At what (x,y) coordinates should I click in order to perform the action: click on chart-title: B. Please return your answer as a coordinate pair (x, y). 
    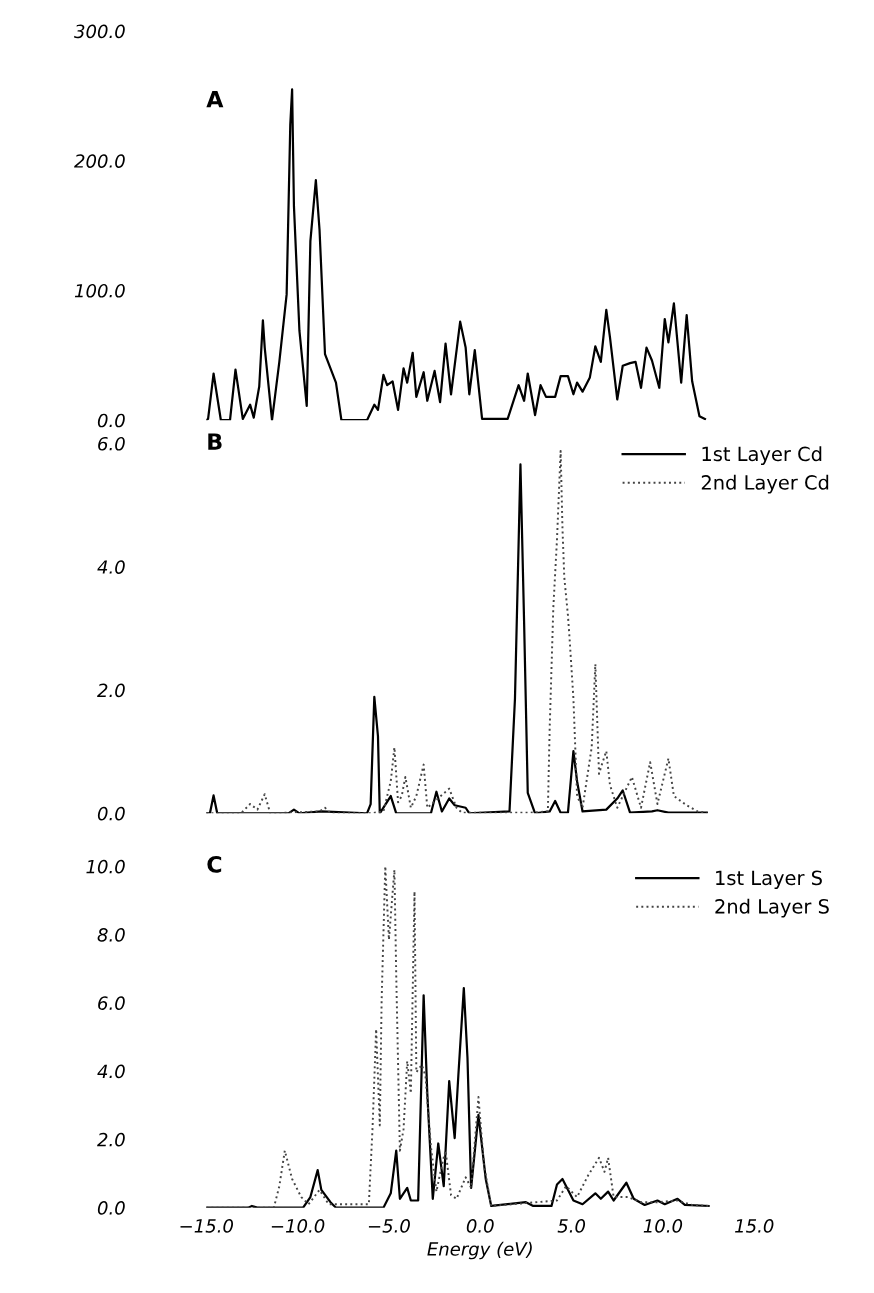
    Looking at the image, I should click on (215, 441).